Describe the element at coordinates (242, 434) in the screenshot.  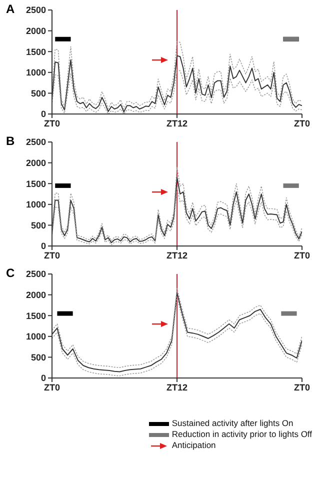
I see `legend-label: Reduction in activity prior to lights Off` at that location.